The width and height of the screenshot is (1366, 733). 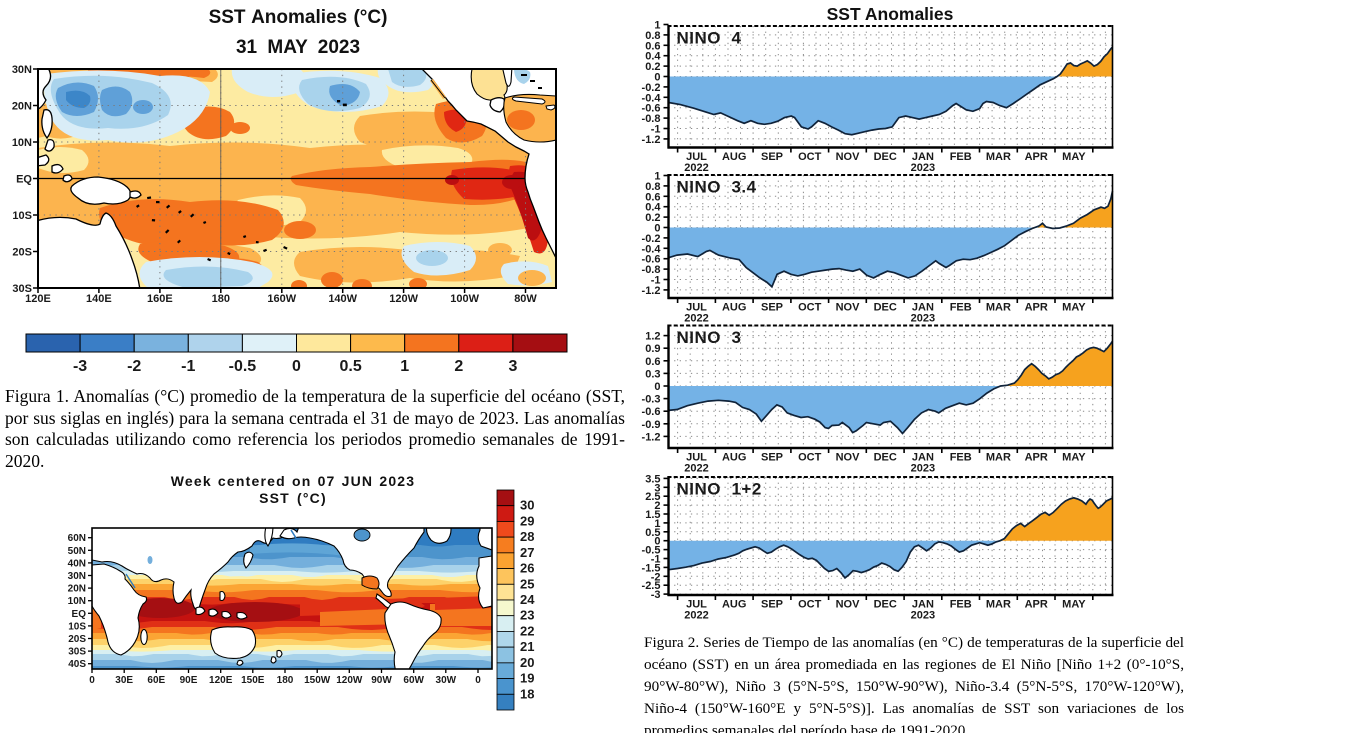 I want to click on svg-text: 150E, so click(x=253, y=680).